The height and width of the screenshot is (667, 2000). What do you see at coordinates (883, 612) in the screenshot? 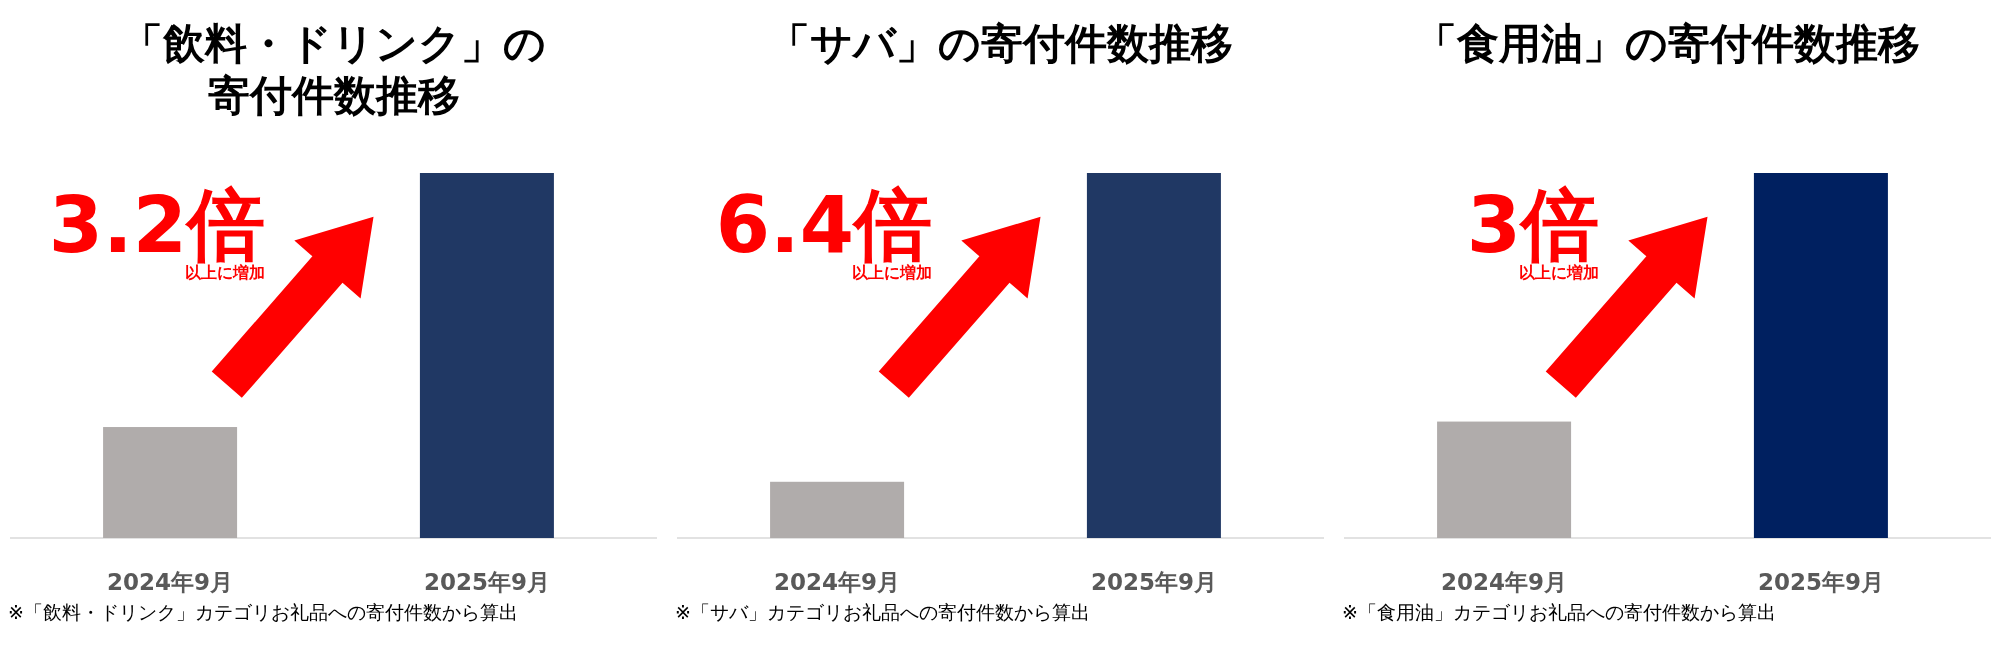
I see `text: ※「サバ」カテゴリお礼品への寄付件数から算出` at bounding box center [883, 612].